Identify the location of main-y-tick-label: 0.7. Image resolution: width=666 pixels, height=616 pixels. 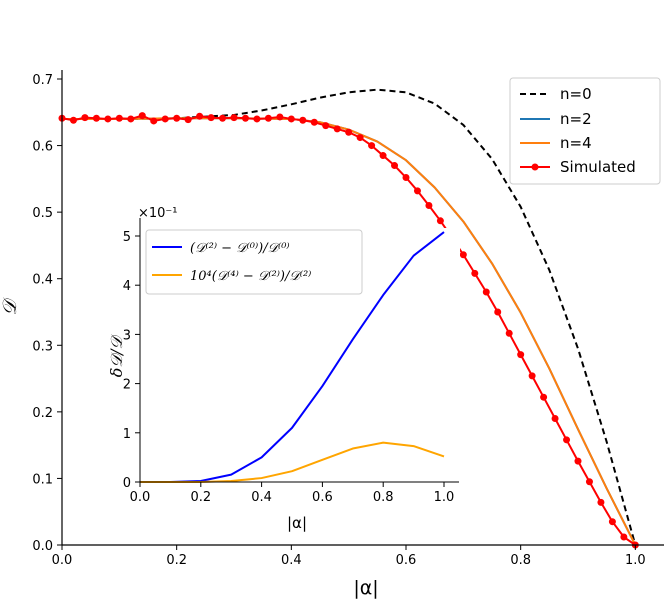
(42, 80).